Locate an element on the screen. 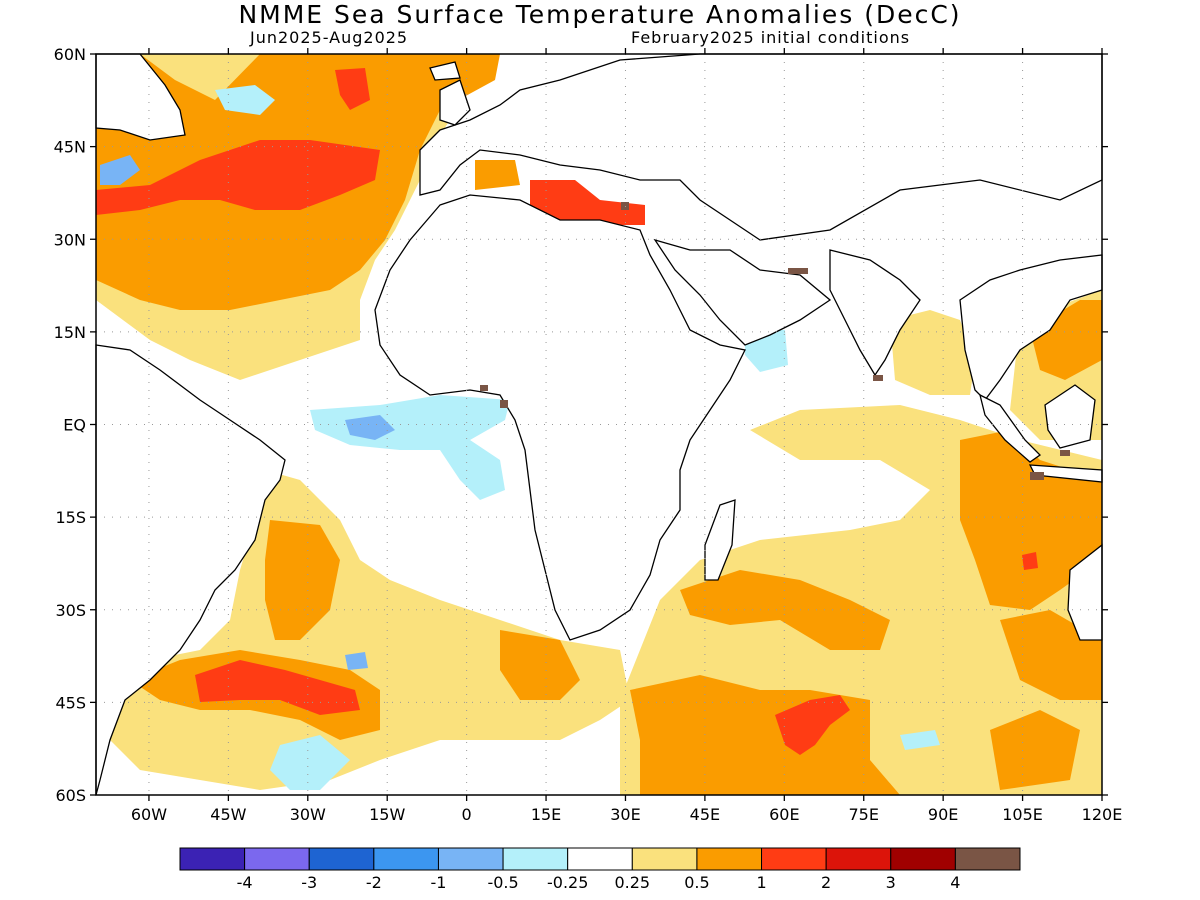 This screenshot has width=1200, height=900. british-isles-outline is located at coordinates (455, 102).